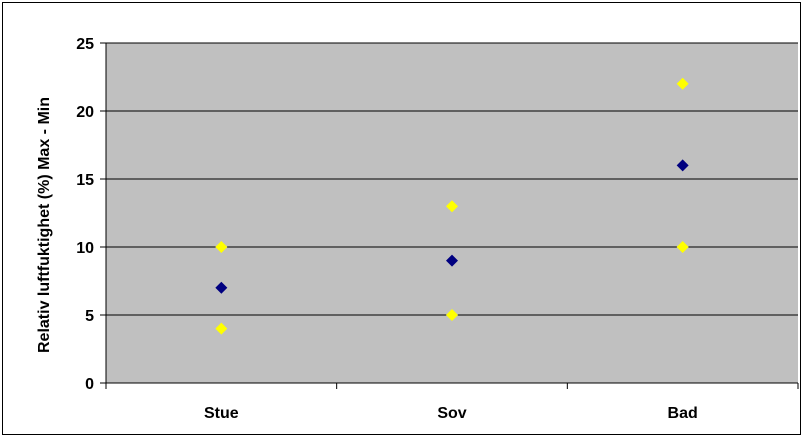 This screenshot has height=437, width=803. What do you see at coordinates (89, 384) in the screenshot?
I see `y-tick-label-0: 0` at bounding box center [89, 384].